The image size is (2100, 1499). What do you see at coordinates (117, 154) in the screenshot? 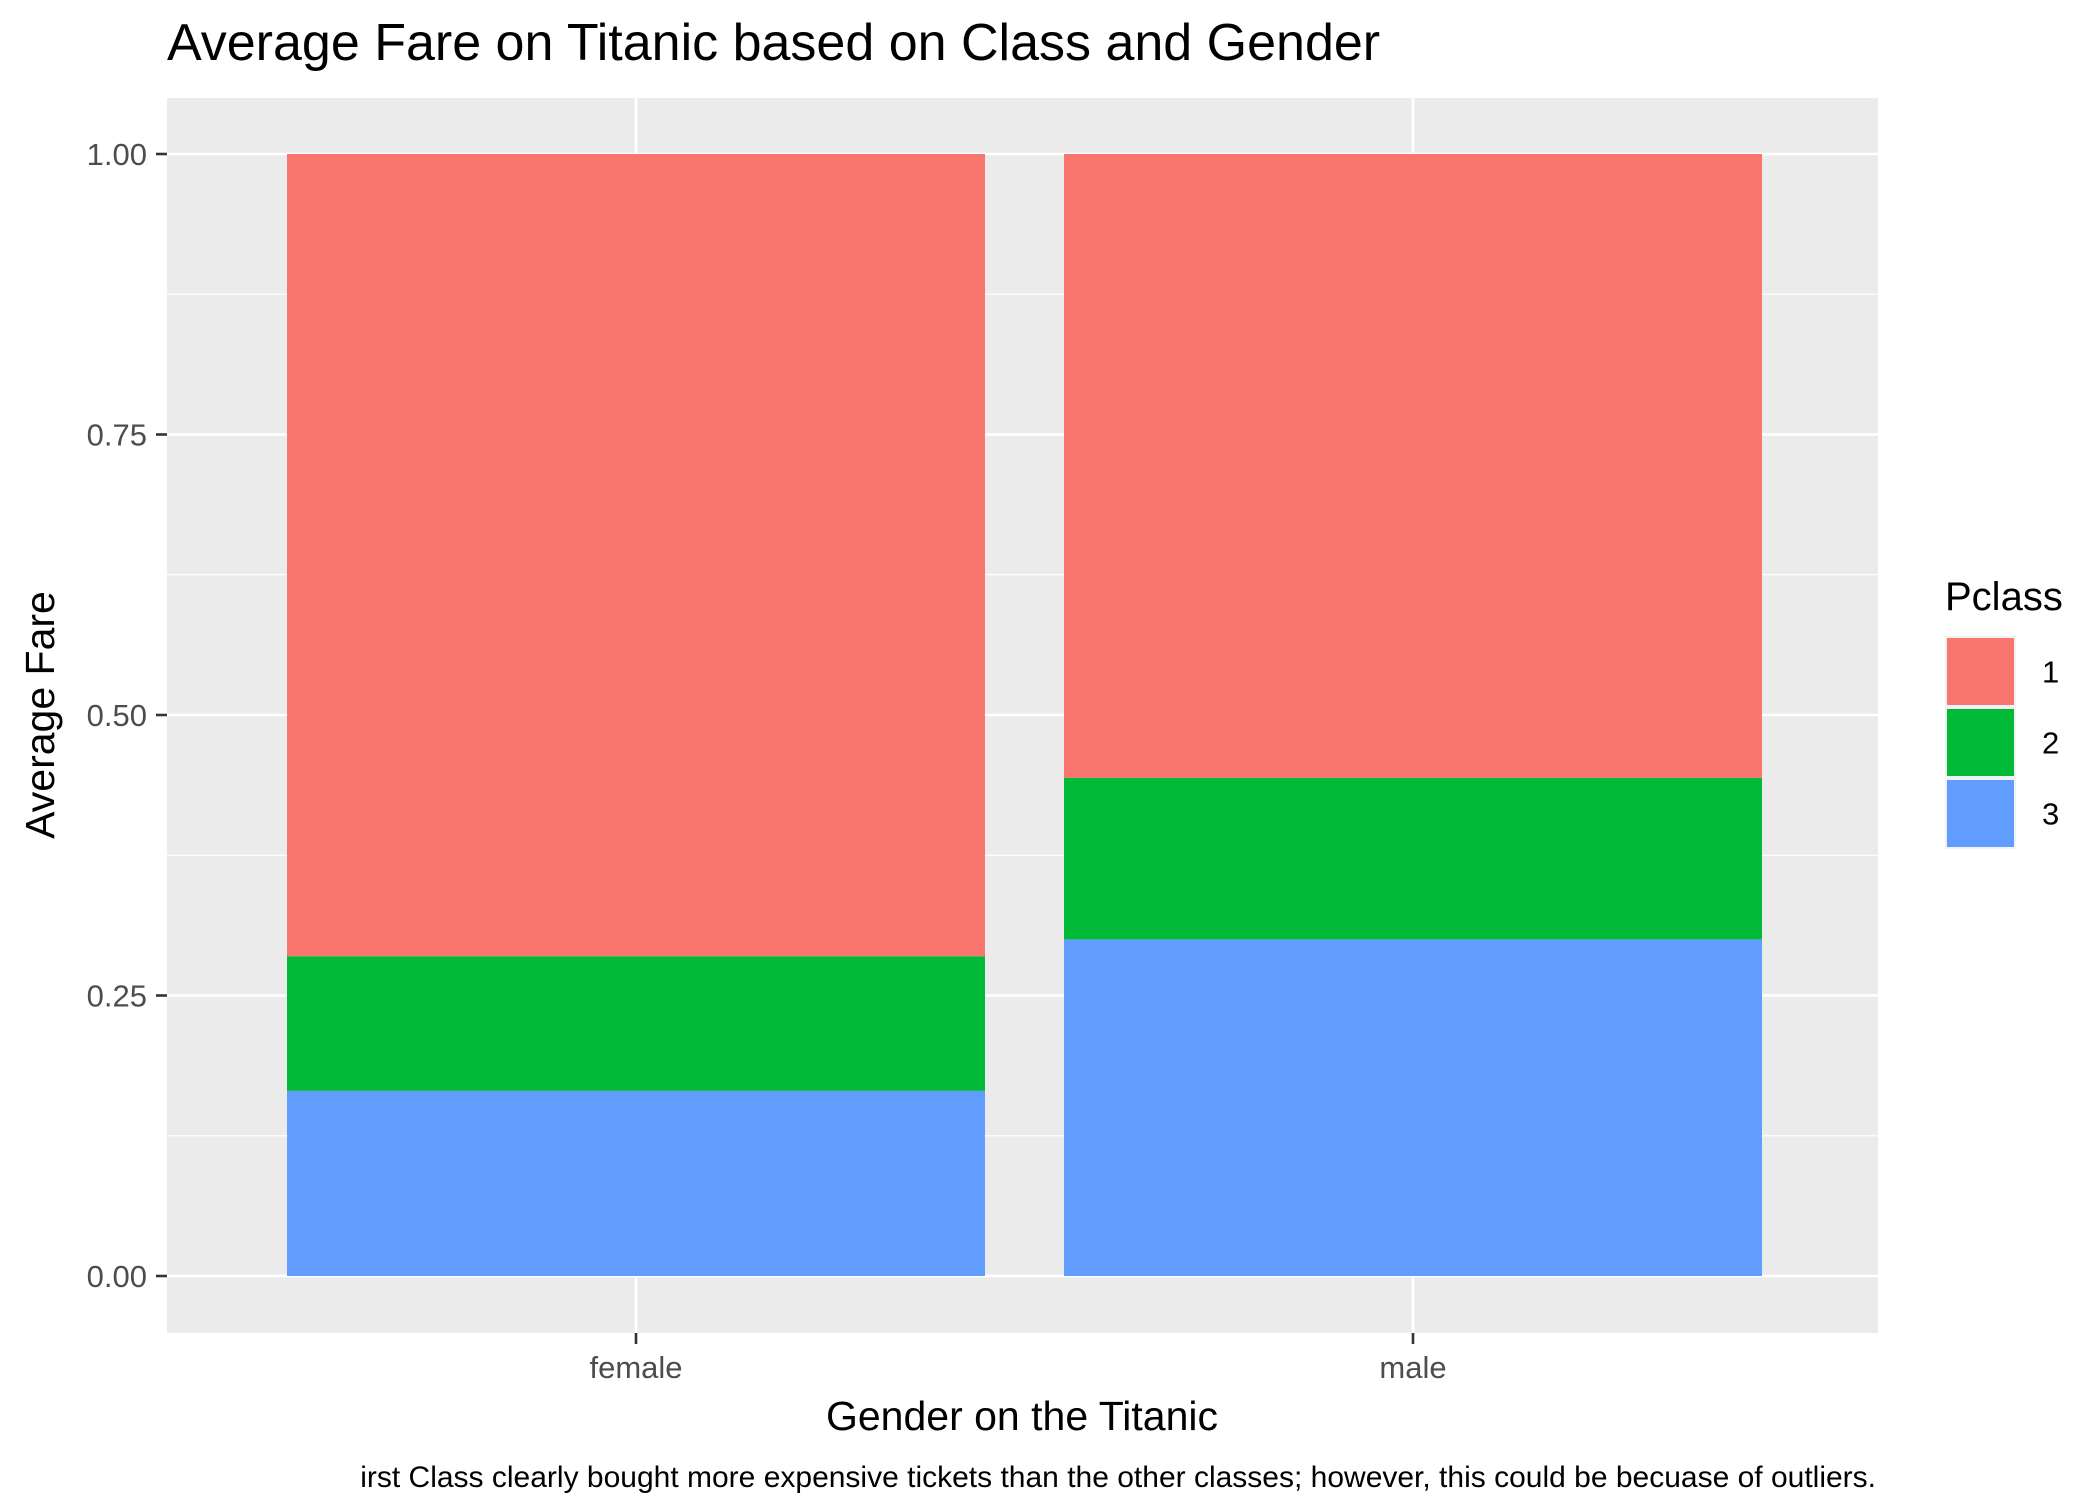
I see `y-tick-label: 1.00` at bounding box center [117, 154].